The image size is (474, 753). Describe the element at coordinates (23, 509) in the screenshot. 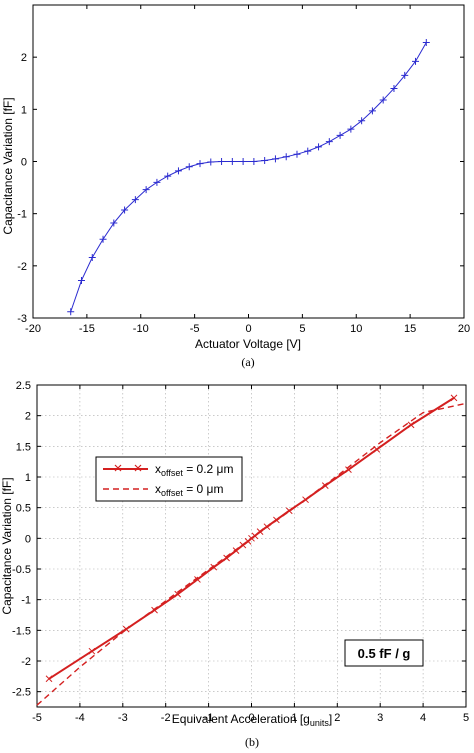

I see `y-tick-label: 0.5` at that location.